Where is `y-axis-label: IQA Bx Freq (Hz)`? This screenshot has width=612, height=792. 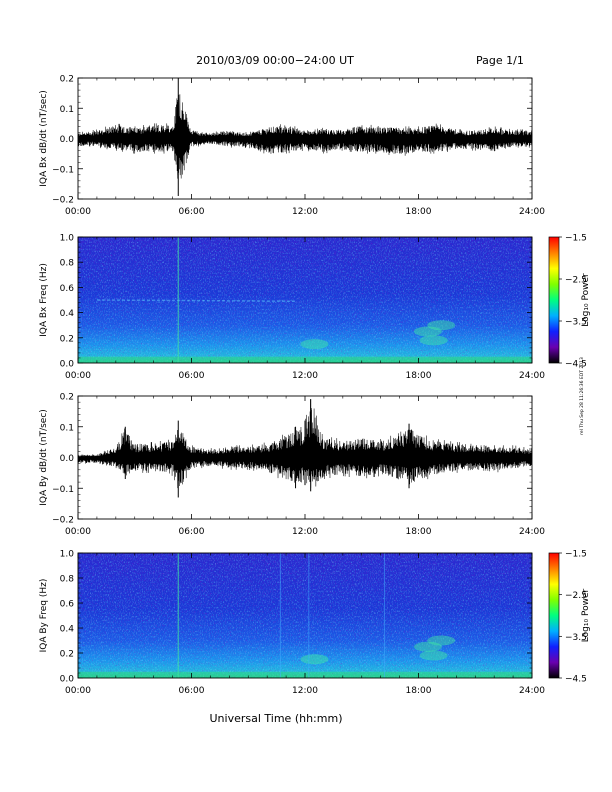
y-axis-label: IQA Bx Freq (Hz) is located at coordinates (44, 300).